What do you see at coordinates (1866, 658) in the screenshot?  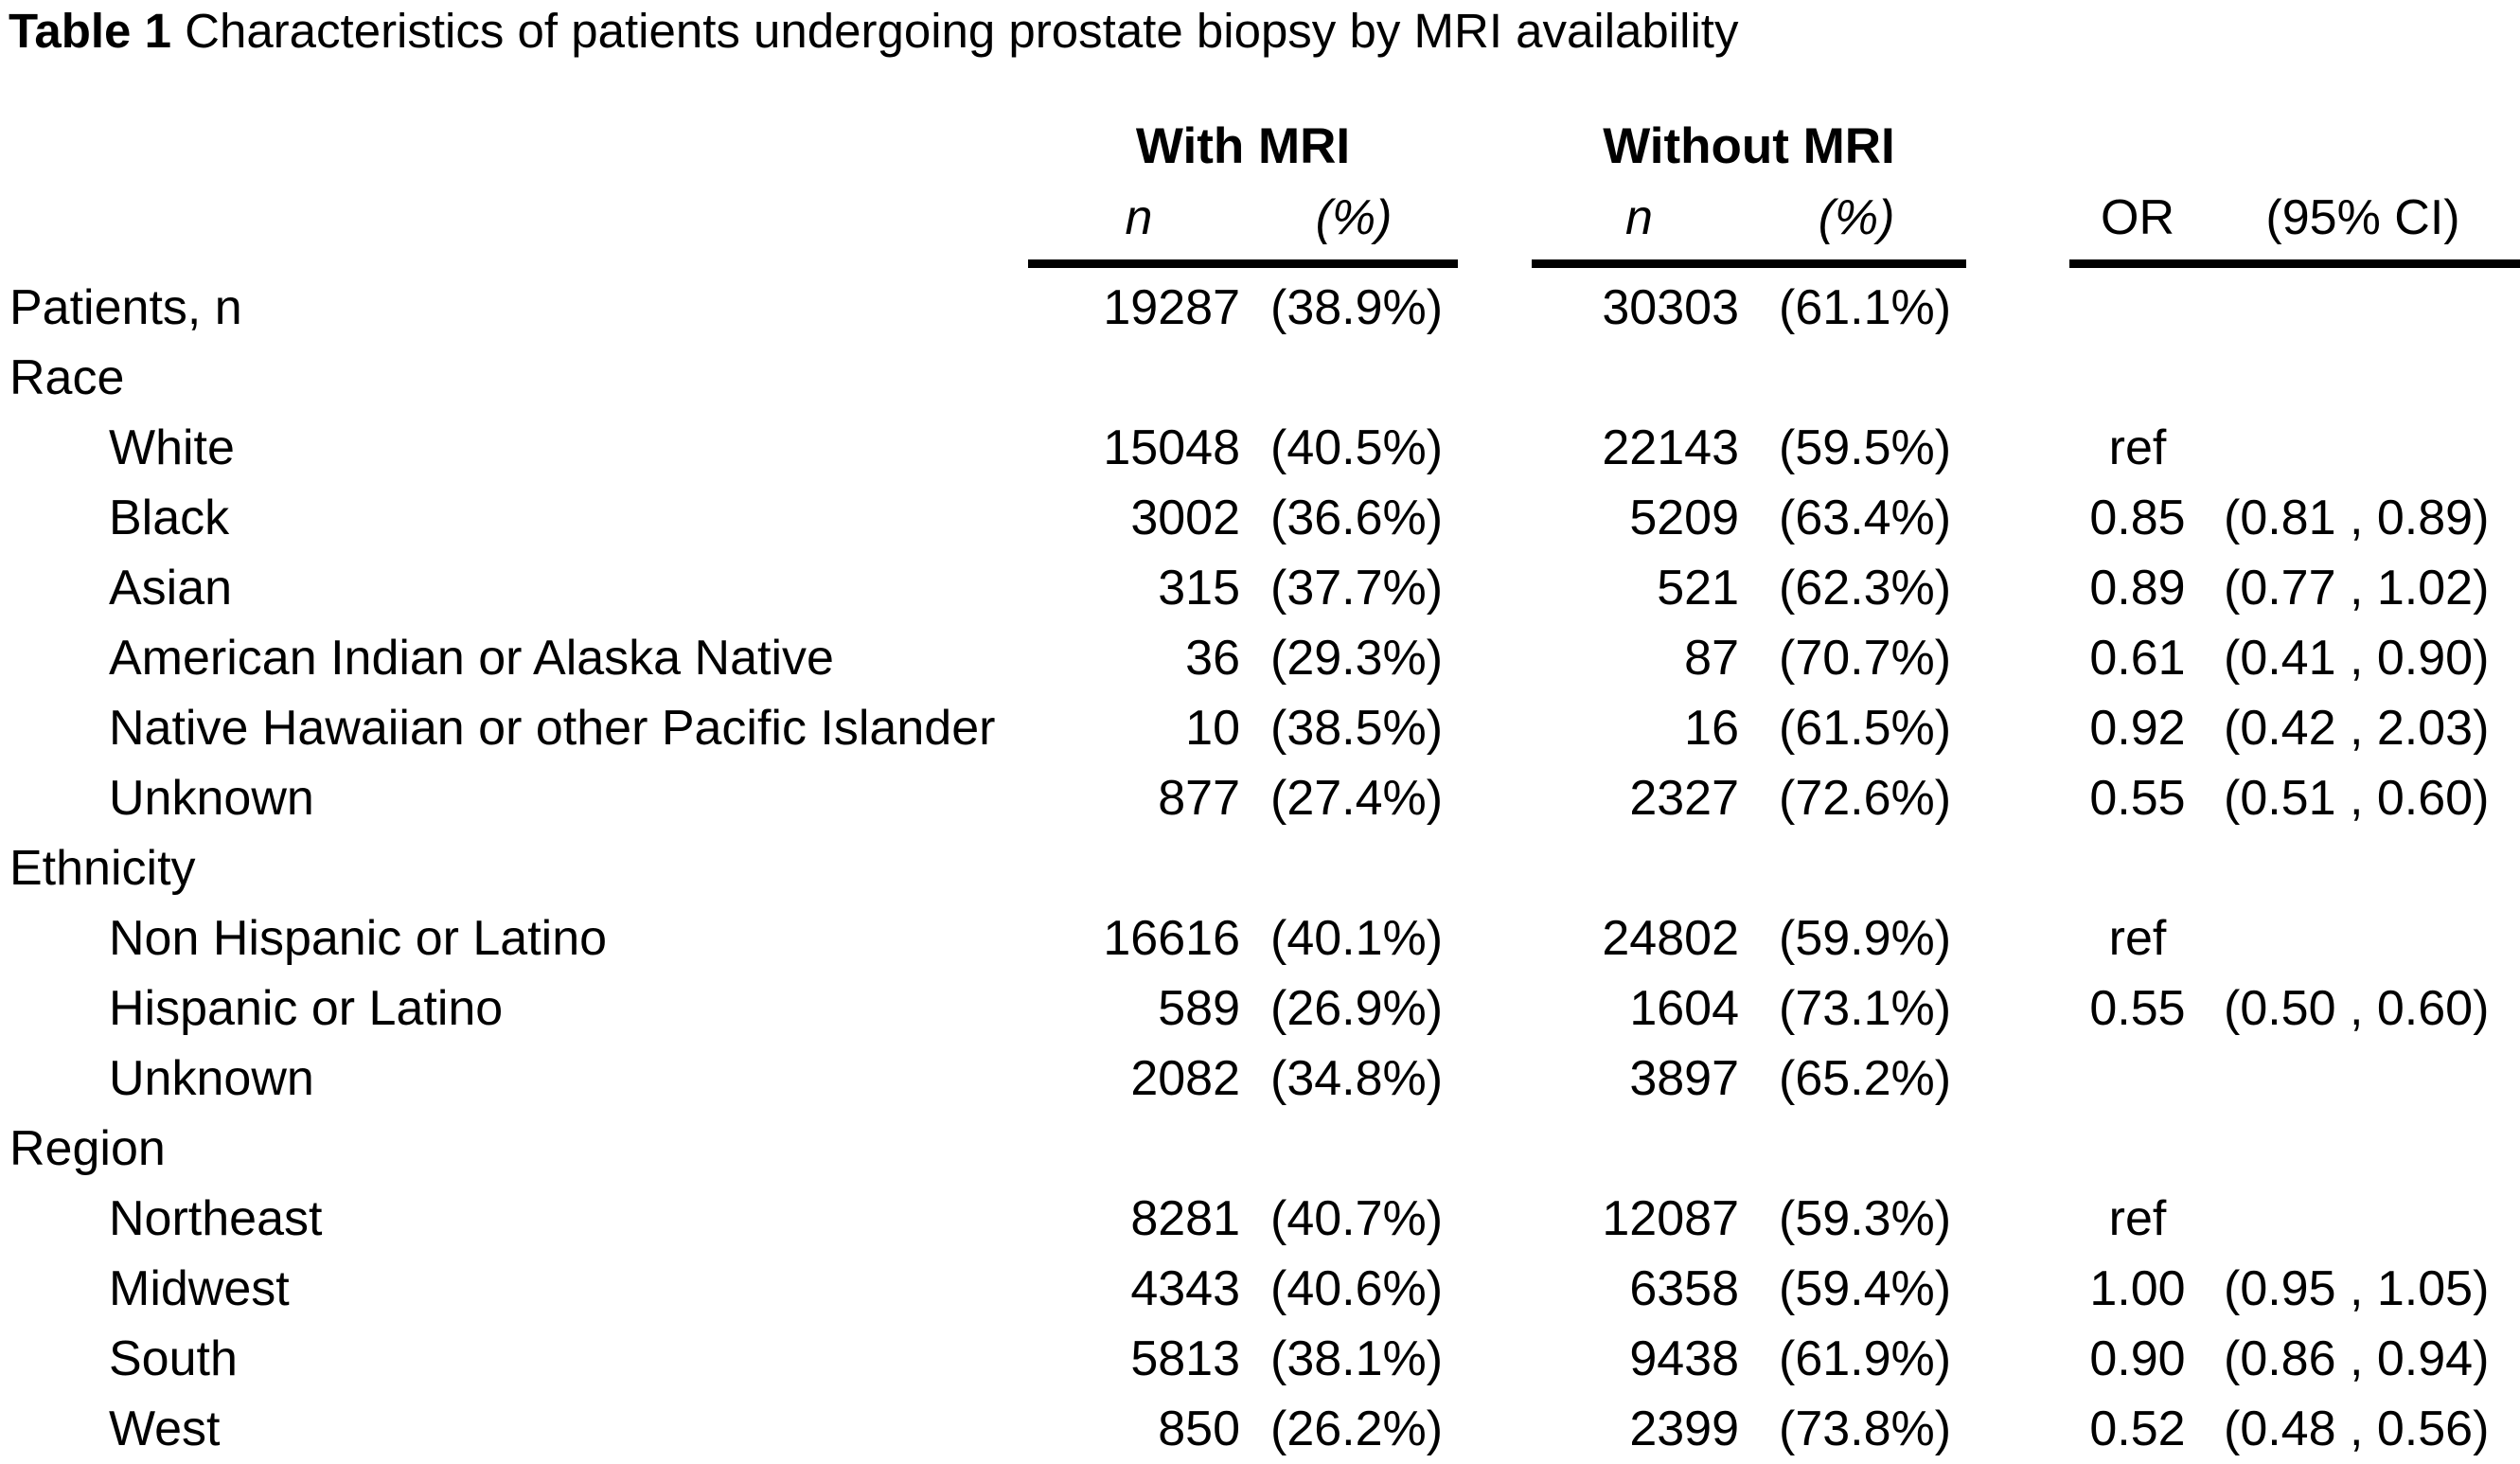 I see `without-mri-pct: (70.7%)` at bounding box center [1866, 658].